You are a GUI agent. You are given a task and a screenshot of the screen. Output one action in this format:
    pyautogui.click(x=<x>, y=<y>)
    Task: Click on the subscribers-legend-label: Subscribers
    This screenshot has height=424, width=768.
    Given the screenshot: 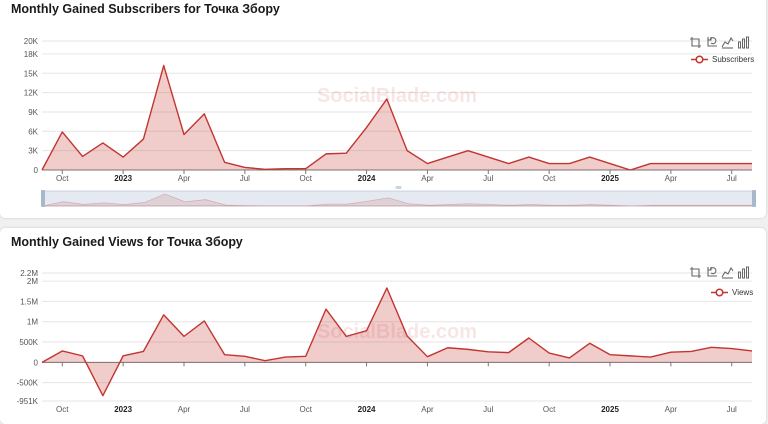 What is the action you would take?
    pyautogui.click(x=733, y=59)
    